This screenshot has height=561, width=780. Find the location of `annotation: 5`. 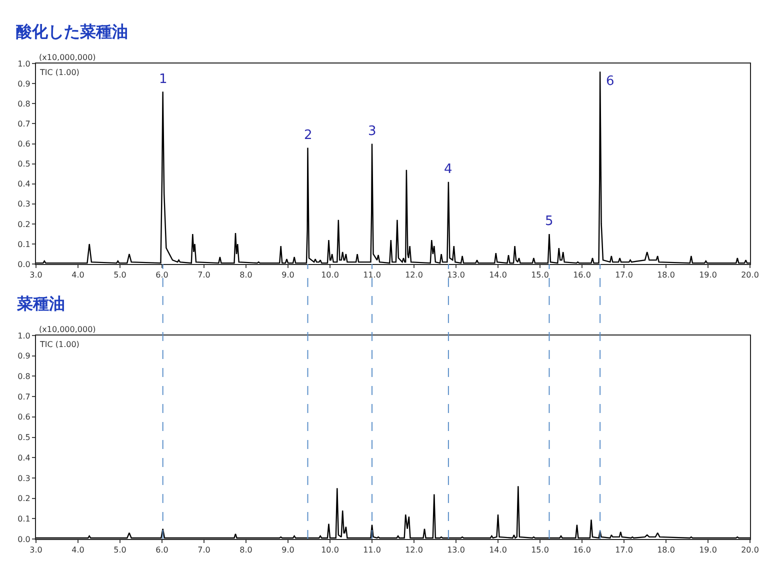

annotation: 5 is located at coordinates (549, 221).